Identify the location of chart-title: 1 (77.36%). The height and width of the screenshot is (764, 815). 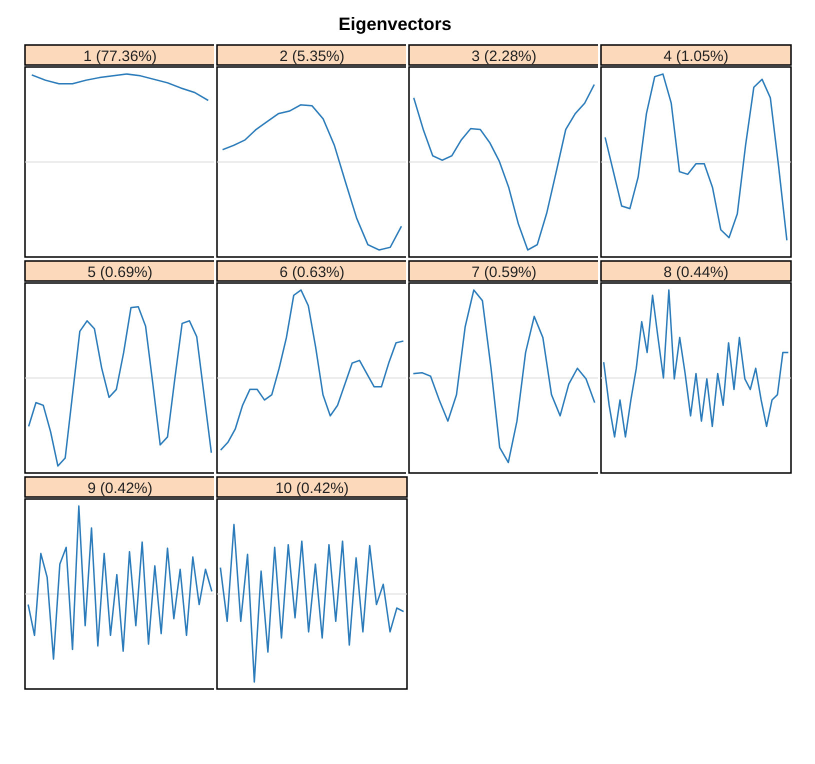
(120, 56).